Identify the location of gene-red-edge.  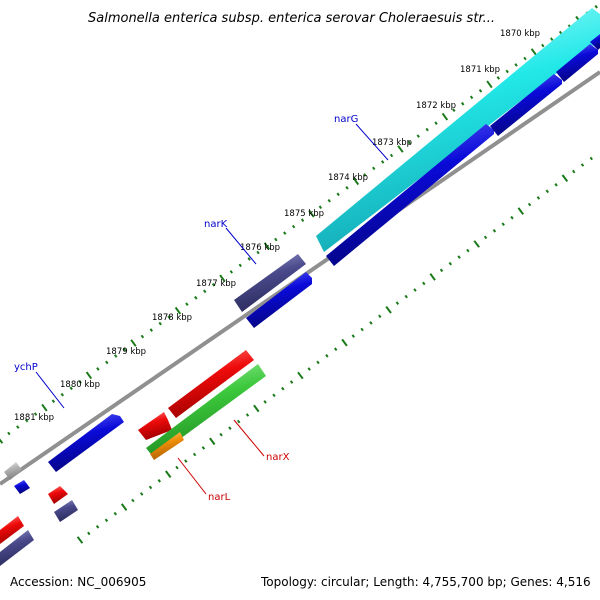
(12, 530).